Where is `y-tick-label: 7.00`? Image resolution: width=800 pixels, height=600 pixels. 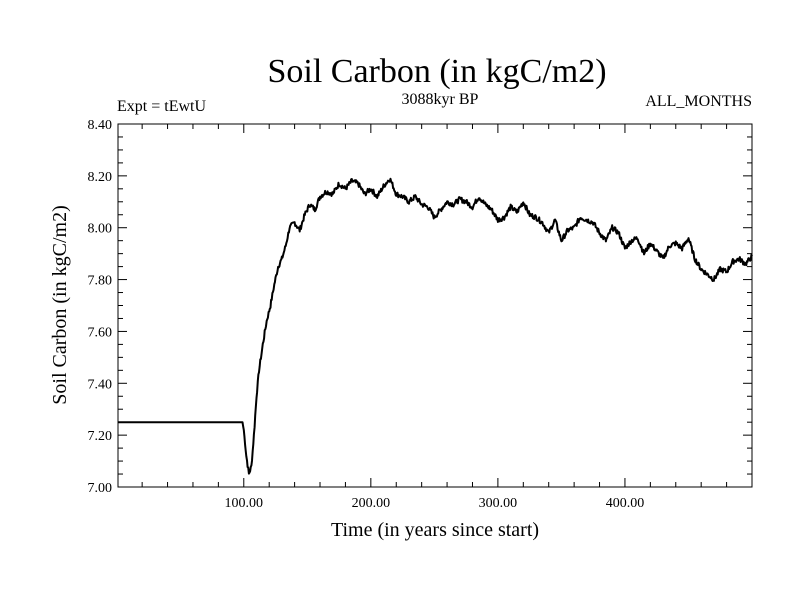 y-tick-label: 7.00 is located at coordinates (100, 488).